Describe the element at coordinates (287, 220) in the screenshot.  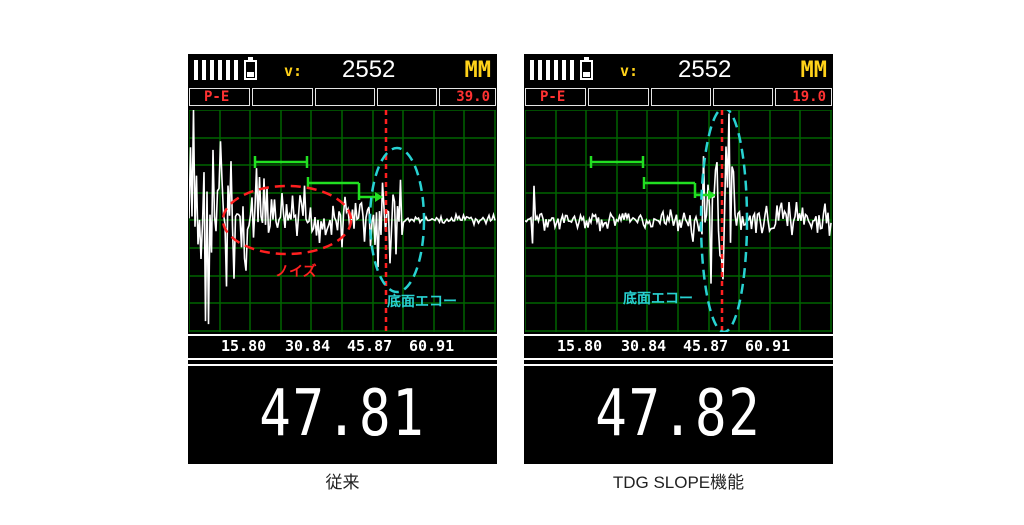
I see `noise-highlight-ellipse` at that location.